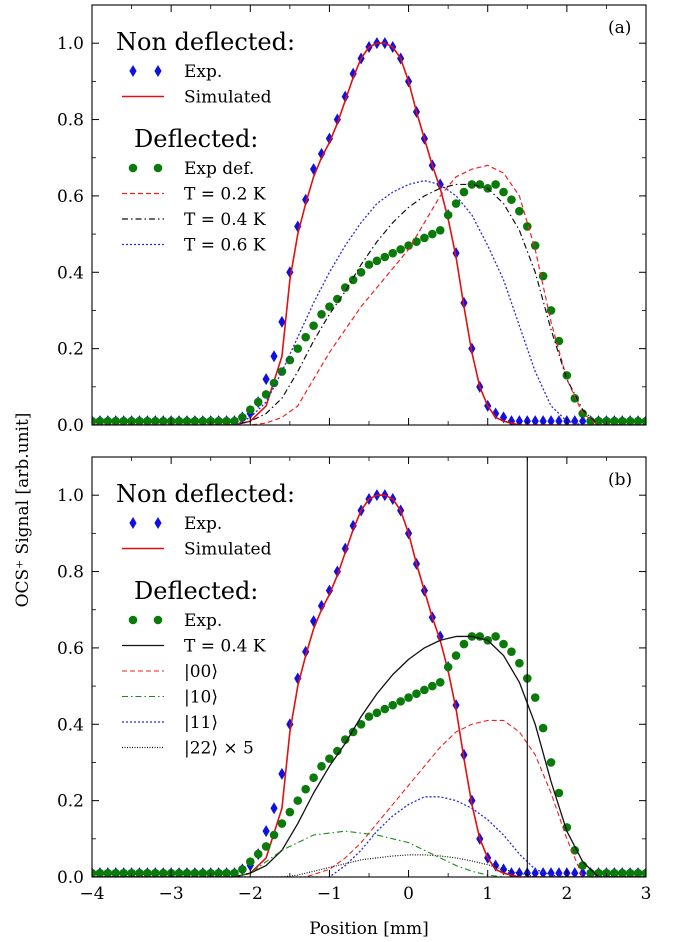  I want to click on panel-b-legend-entry-0-0: Exp., so click(175, 524).